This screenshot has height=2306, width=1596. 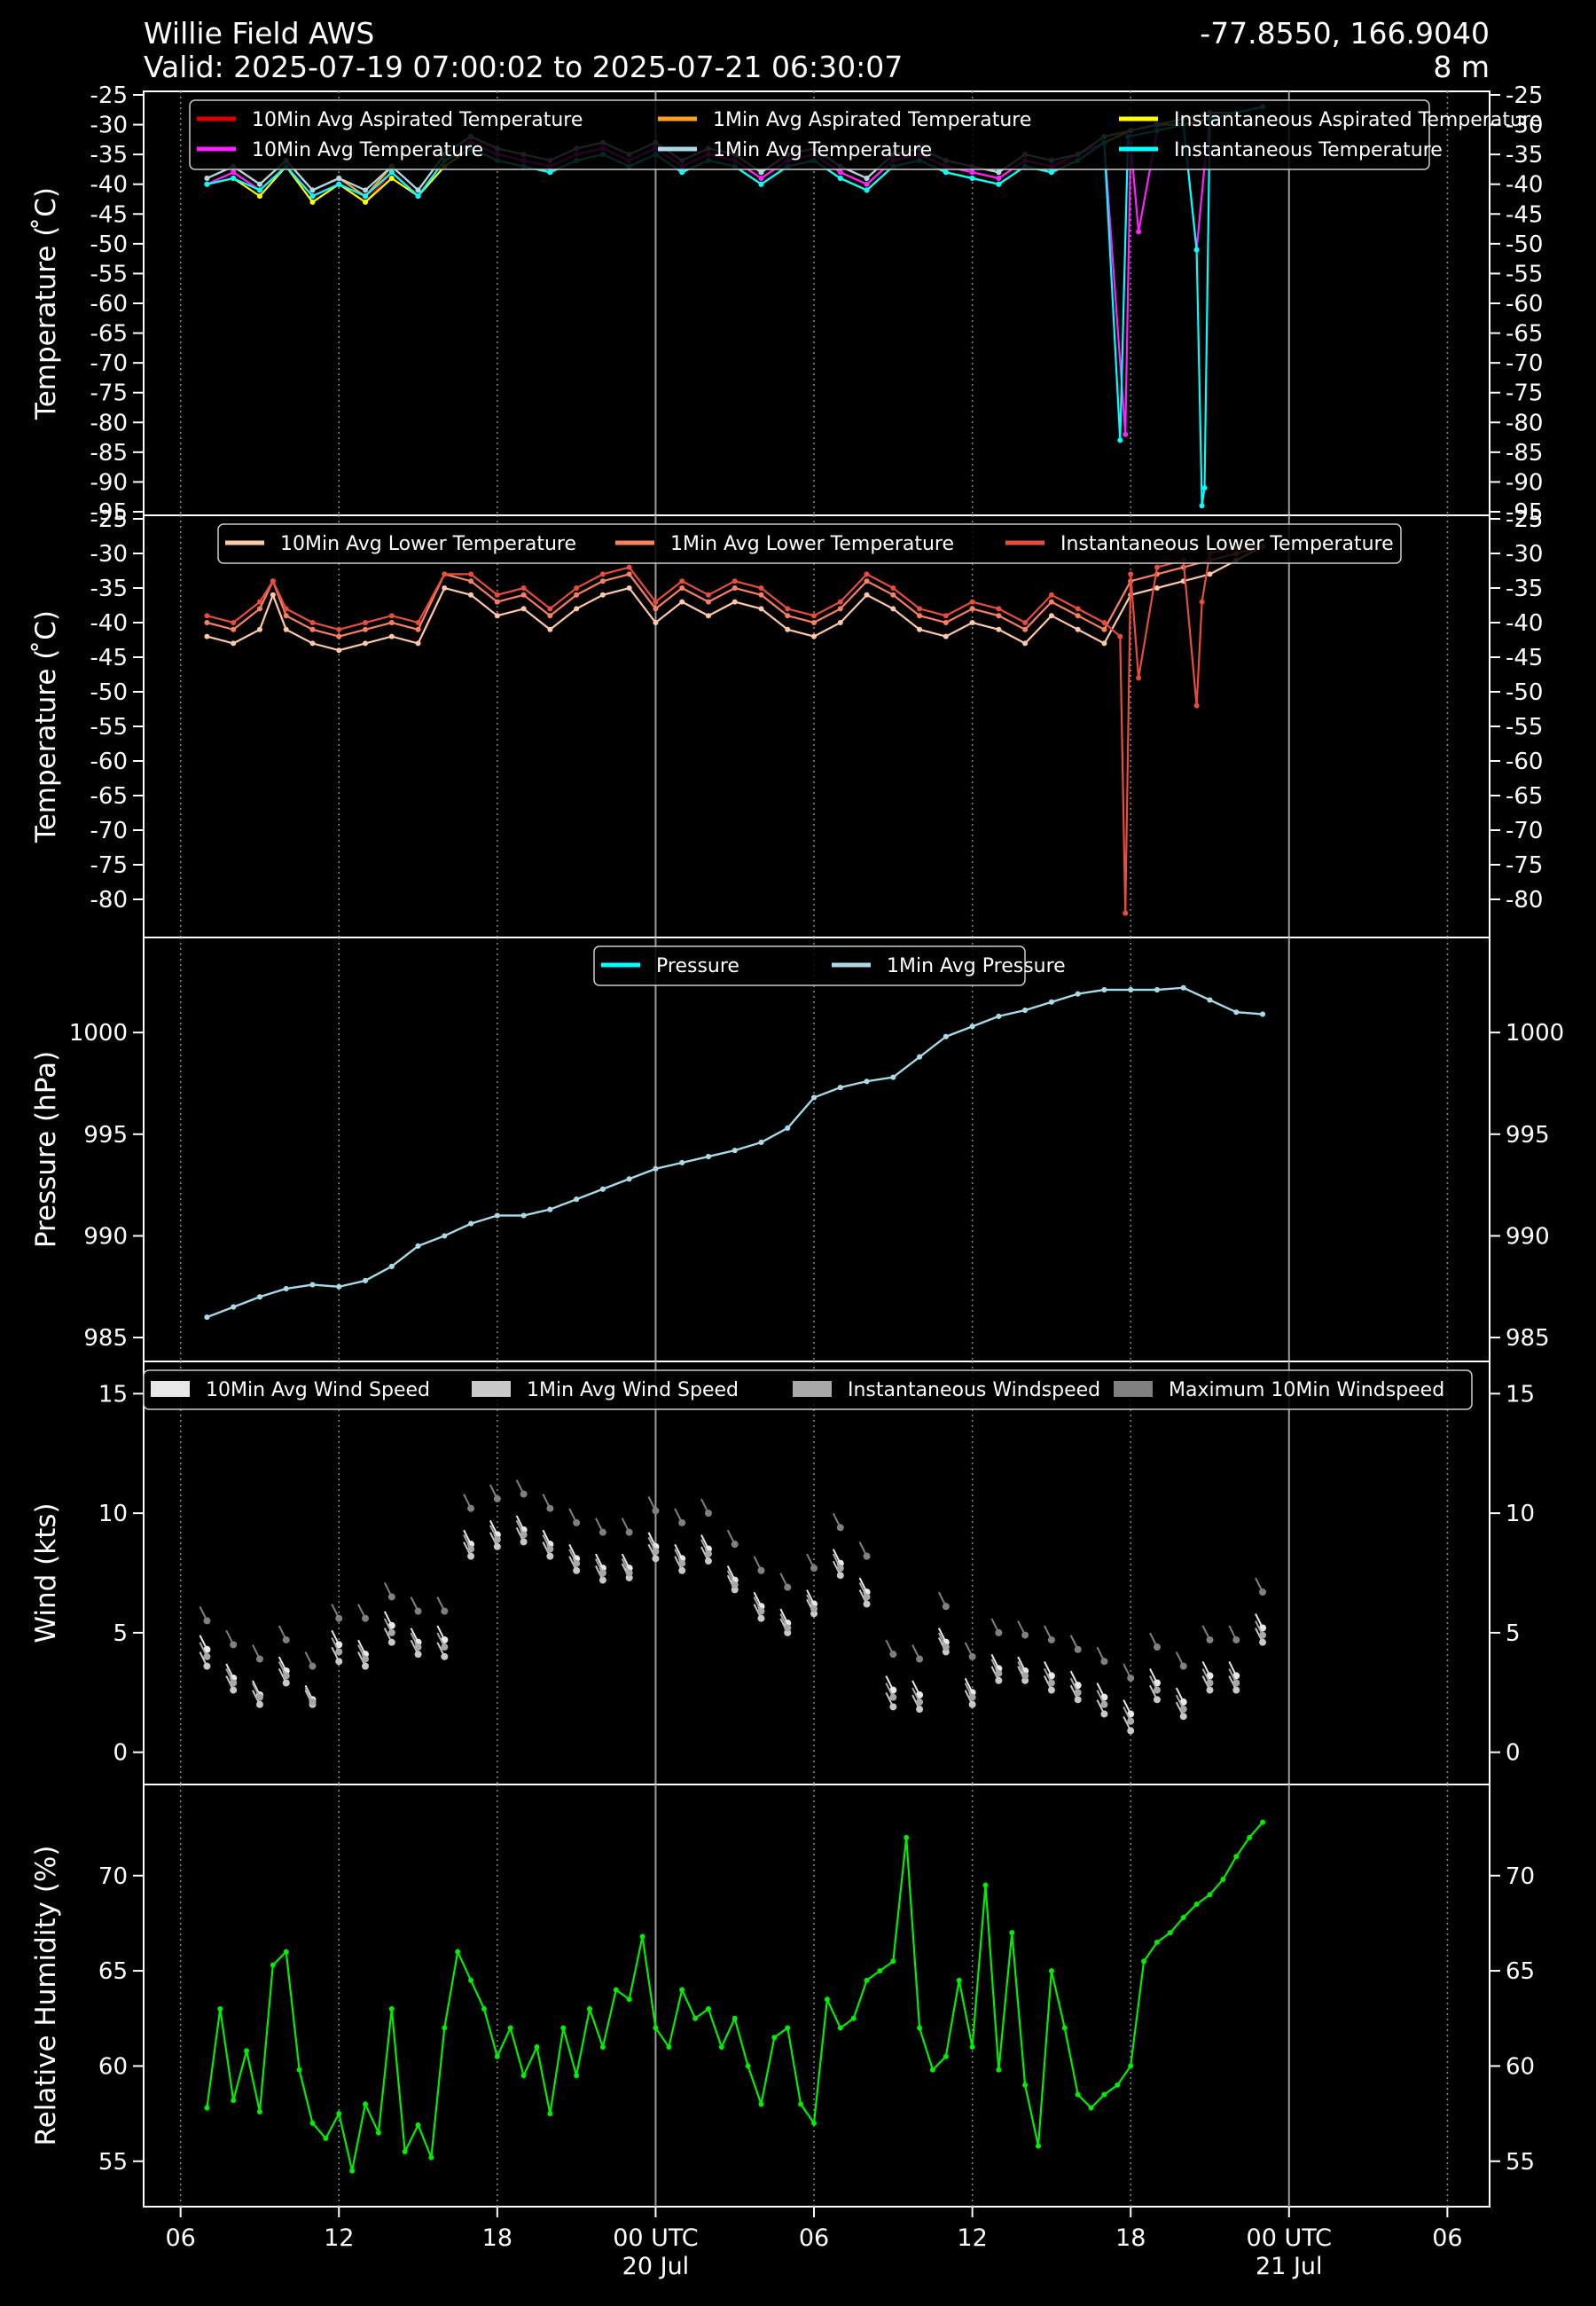 I want to click on y-tick-label-right: 985, so click(x=1528, y=1338).